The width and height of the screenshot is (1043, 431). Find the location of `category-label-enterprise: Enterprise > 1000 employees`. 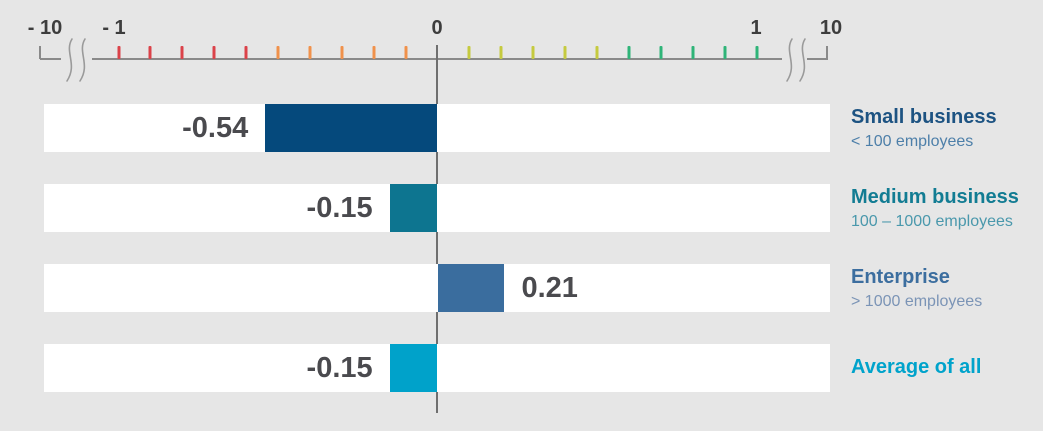

category-label-enterprise: Enterprise > 1000 employees is located at coordinates (947, 289).